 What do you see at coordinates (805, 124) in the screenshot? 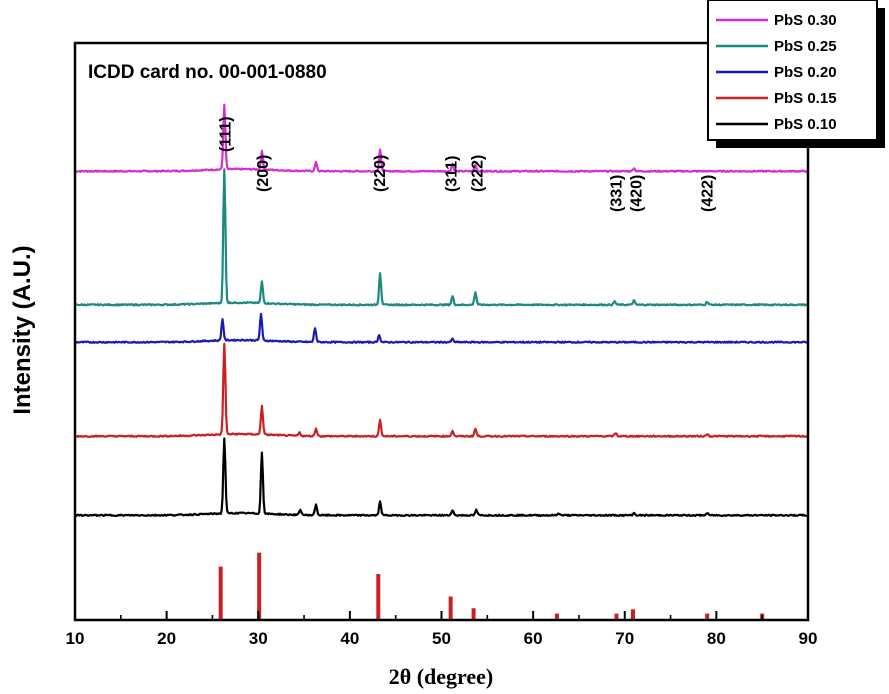
I see `legend-entry: PbS 0.10` at bounding box center [805, 124].